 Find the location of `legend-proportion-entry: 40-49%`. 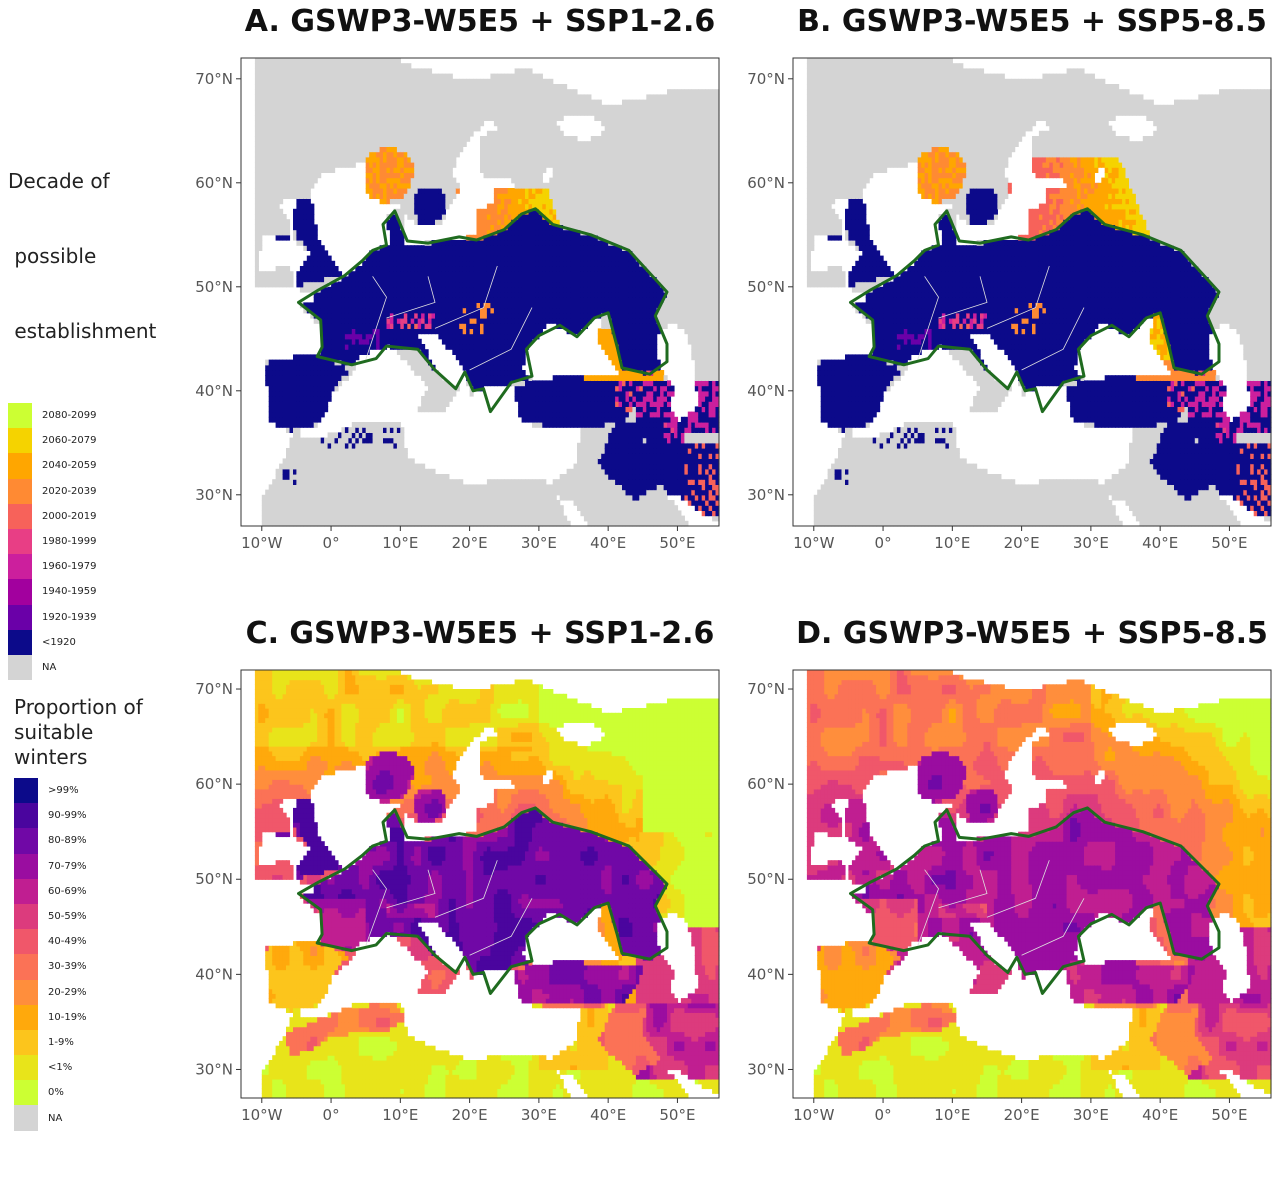

legend-proportion-entry: 40-49% is located at coordinates (78, 941).